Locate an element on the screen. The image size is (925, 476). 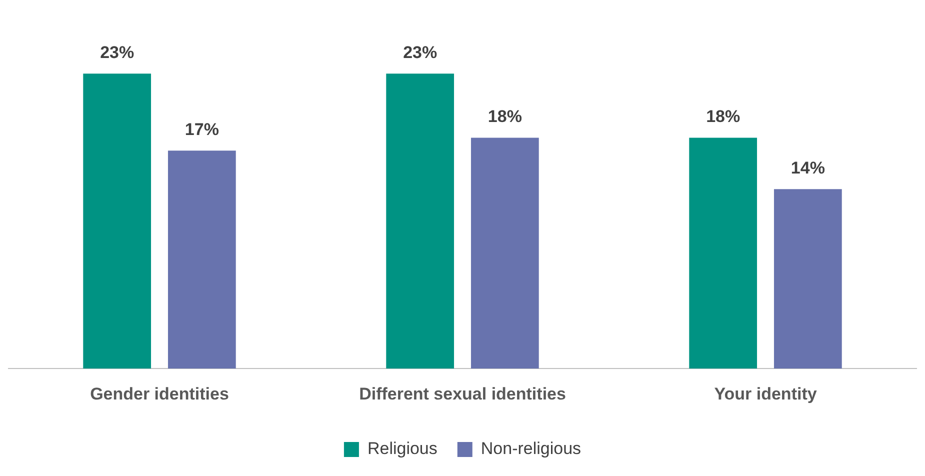
x-tick-label: Your identity is located at coordinates (766, 394).